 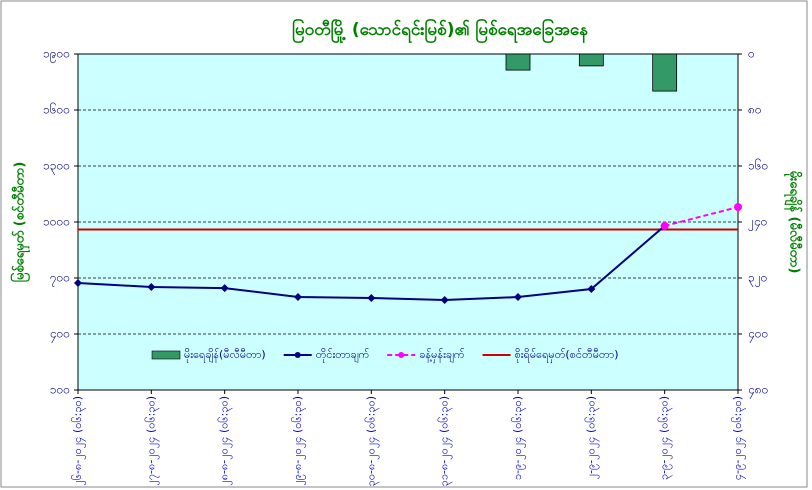 What do you see at coordinates (751, 54) in the screenshot?
I see `y2-tick-label: ၀` at bounding box center [751, 54].